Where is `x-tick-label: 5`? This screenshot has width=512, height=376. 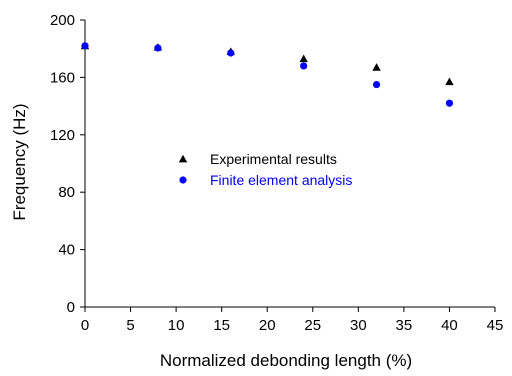 x-tick-label: 5 is located at coordinates (130, 325).